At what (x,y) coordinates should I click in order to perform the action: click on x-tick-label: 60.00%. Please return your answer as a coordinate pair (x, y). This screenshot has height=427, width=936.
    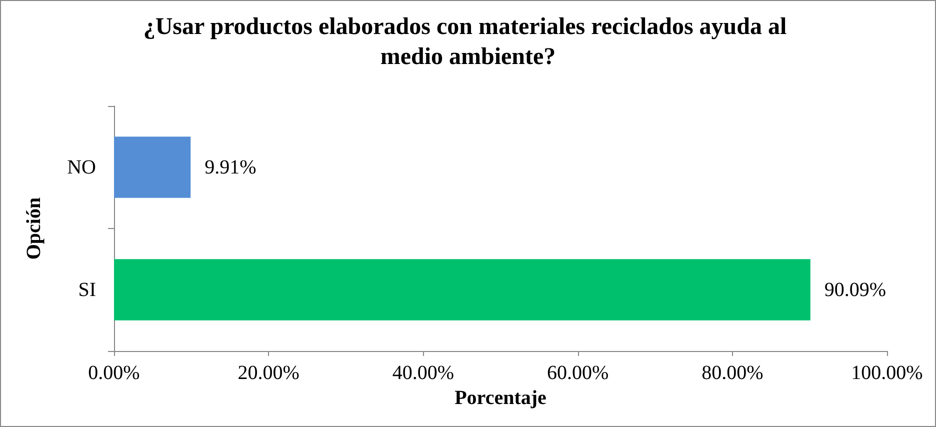
    Looking at the image, I should click on (577, 373).